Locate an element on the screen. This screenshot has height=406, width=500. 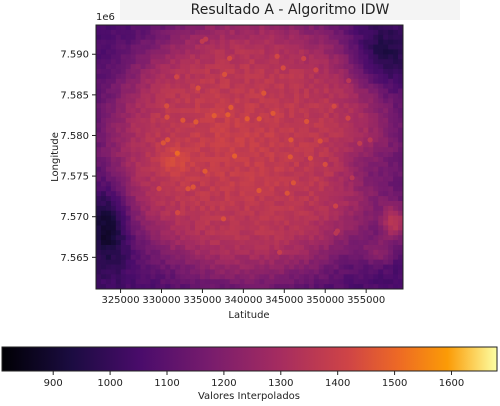
y-tick-label: 7.570 is located at coordinates (74, 217).